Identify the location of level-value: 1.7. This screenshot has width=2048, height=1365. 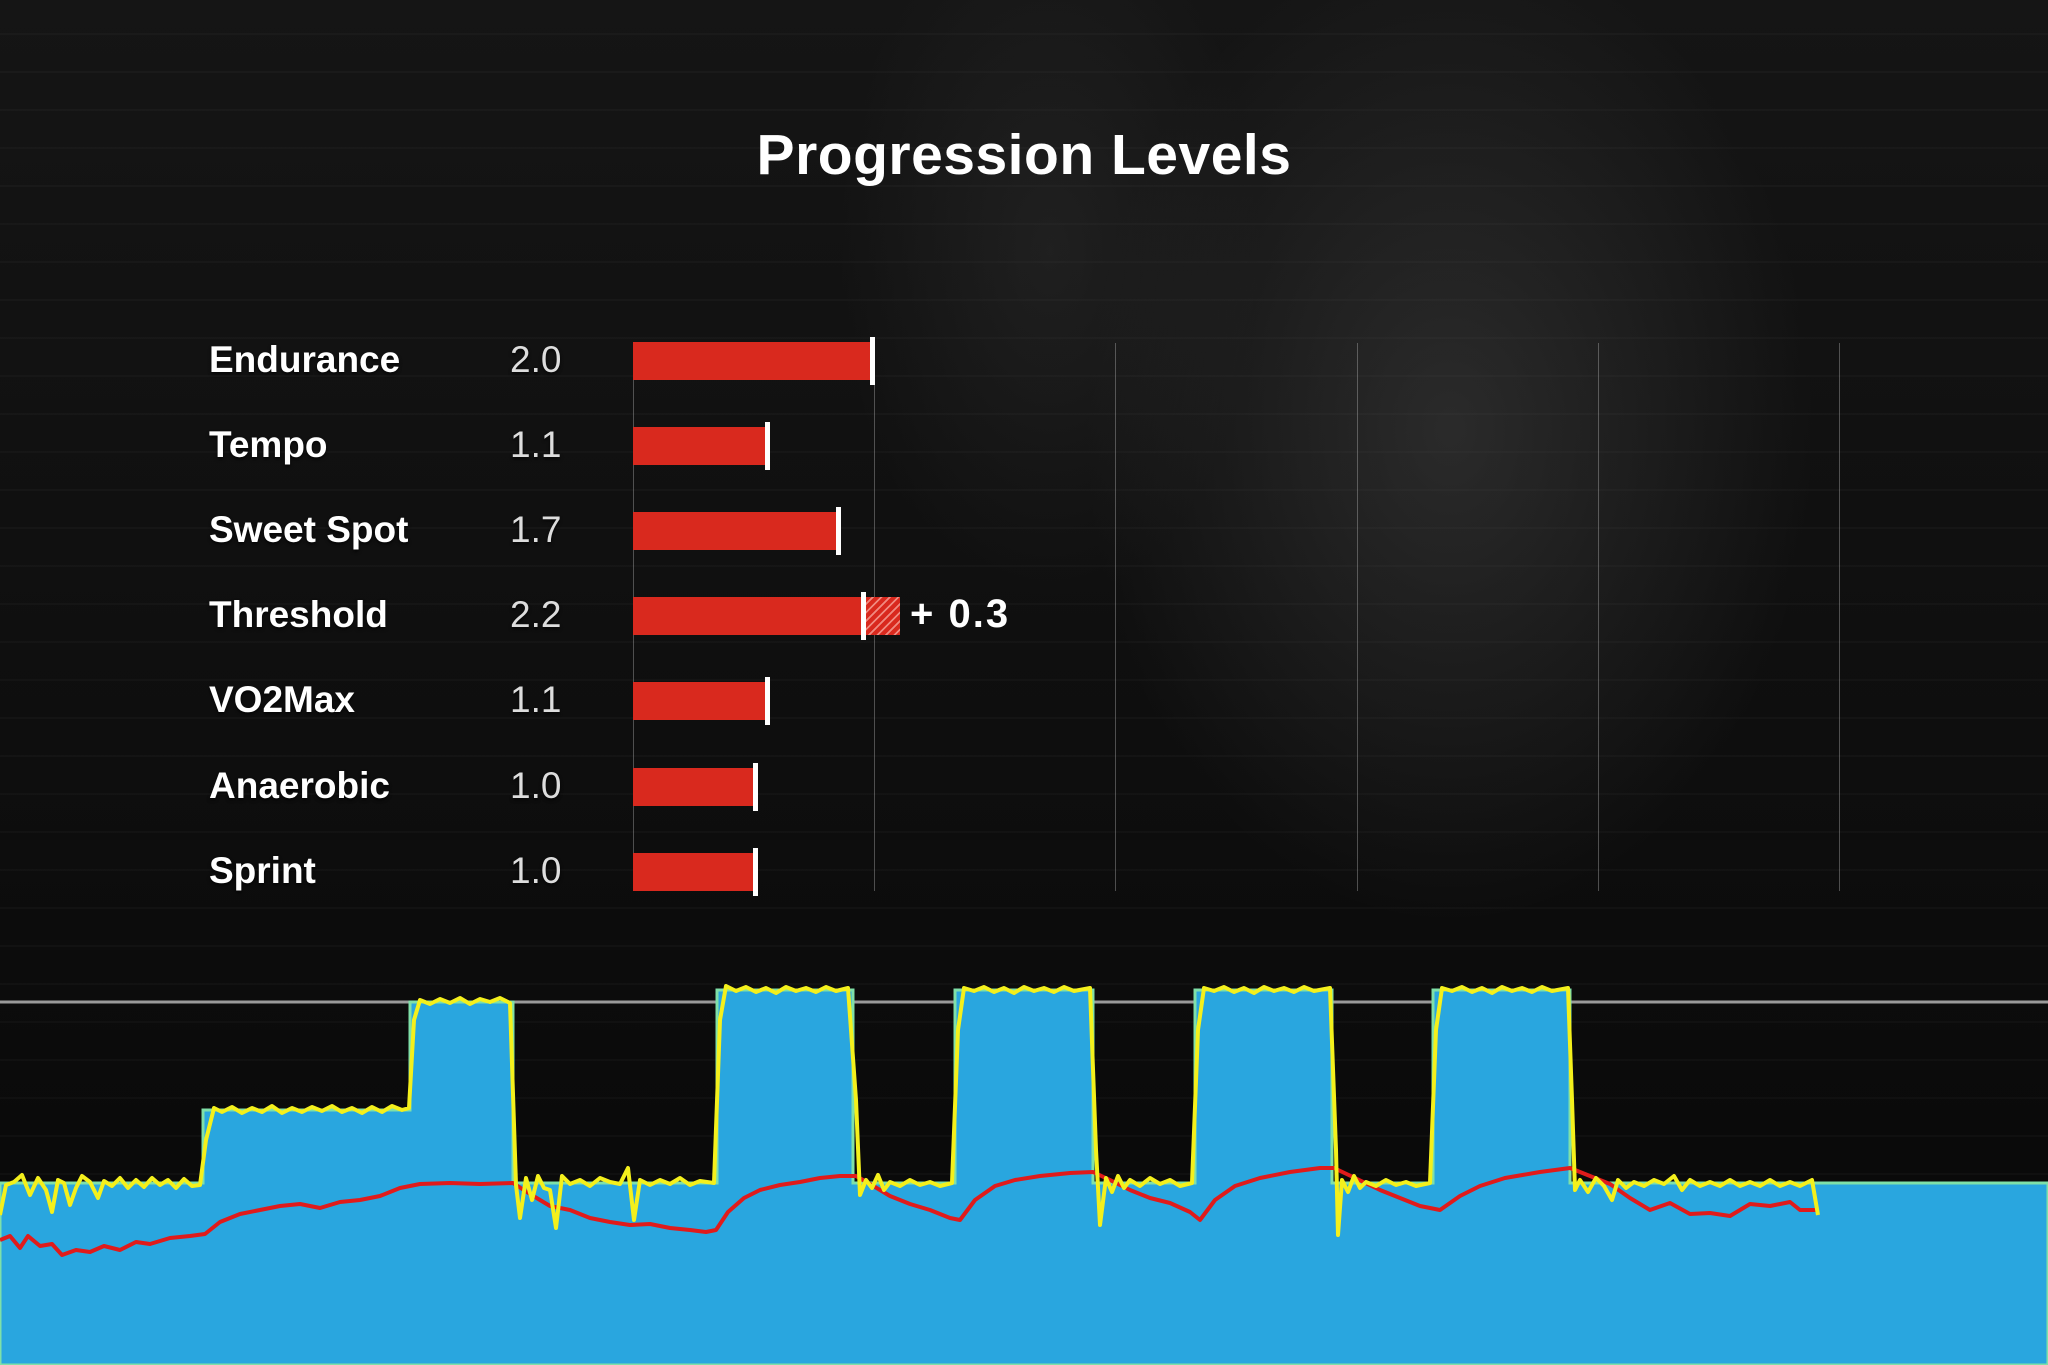
(536, 529).